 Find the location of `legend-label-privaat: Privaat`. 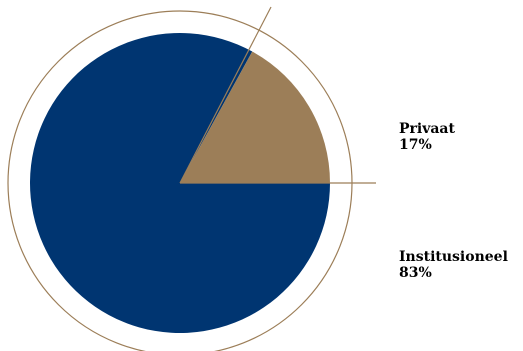

legend-label-privaat: Privaat is located at coordinates (427, 129).